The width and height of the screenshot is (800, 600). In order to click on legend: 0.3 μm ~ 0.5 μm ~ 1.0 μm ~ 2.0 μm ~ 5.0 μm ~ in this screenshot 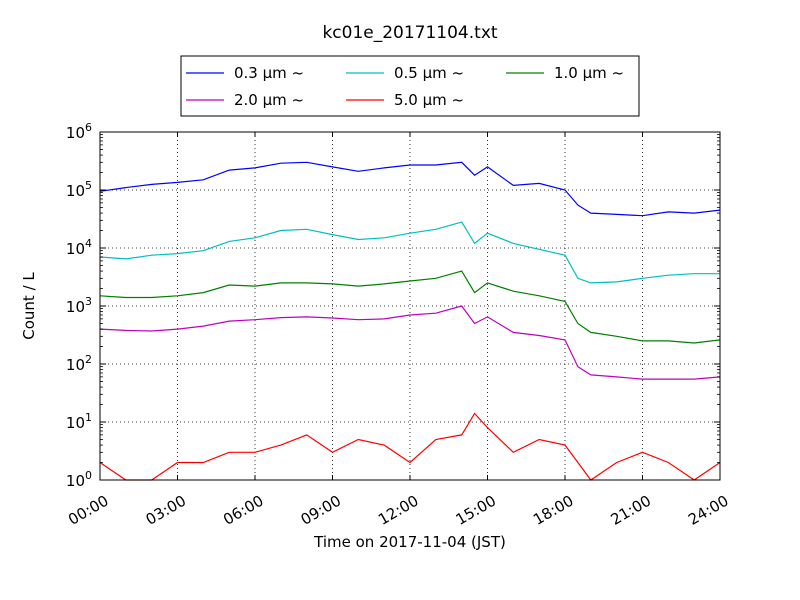, I will do `click(410, 86)`.